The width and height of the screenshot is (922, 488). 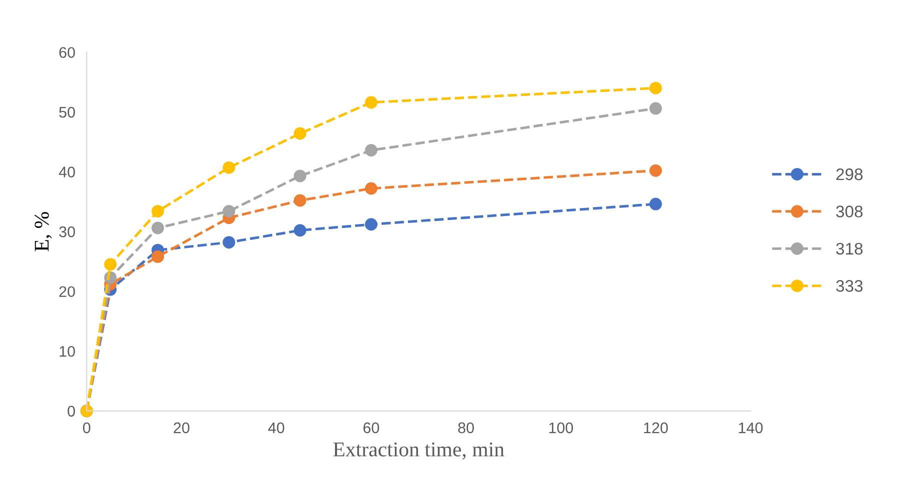 I want to click on y-tick-label: 40, so click(x=66, y=172).